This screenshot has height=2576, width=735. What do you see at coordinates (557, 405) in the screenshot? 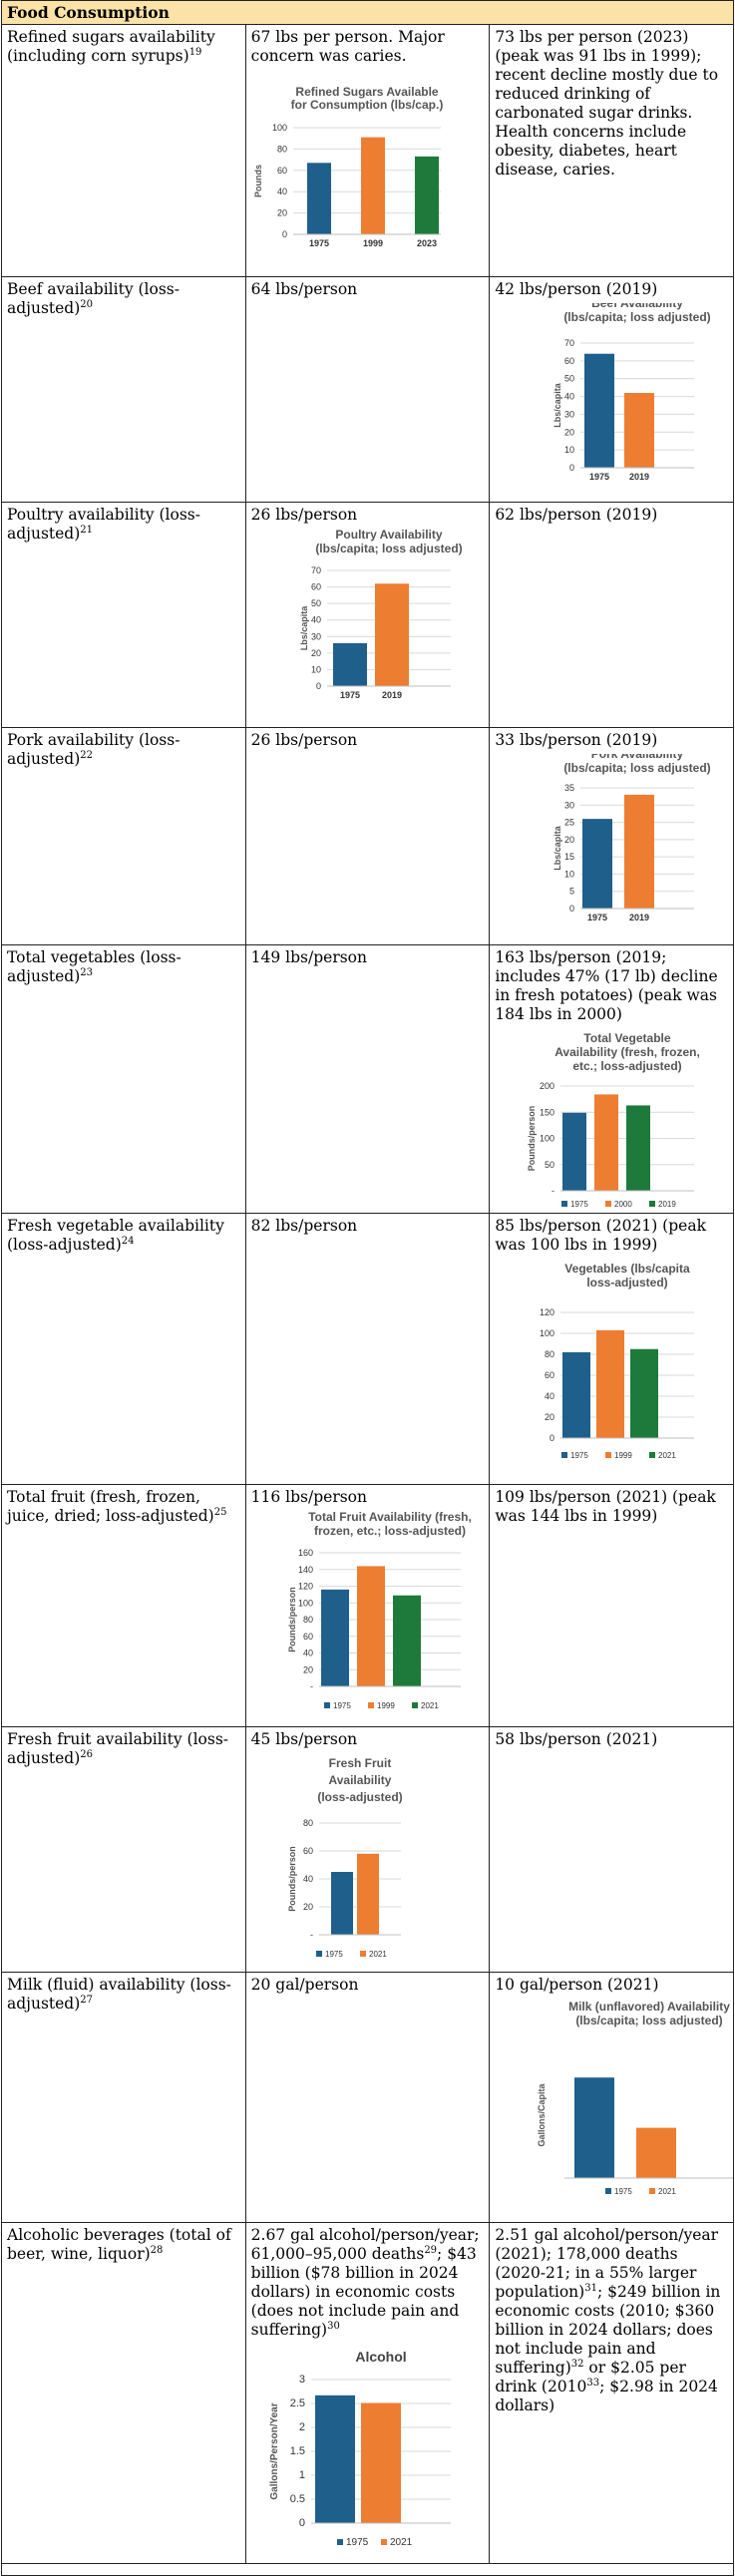
I see `y-axis-label: Lbs/capita` at bounding box center [557, 405].